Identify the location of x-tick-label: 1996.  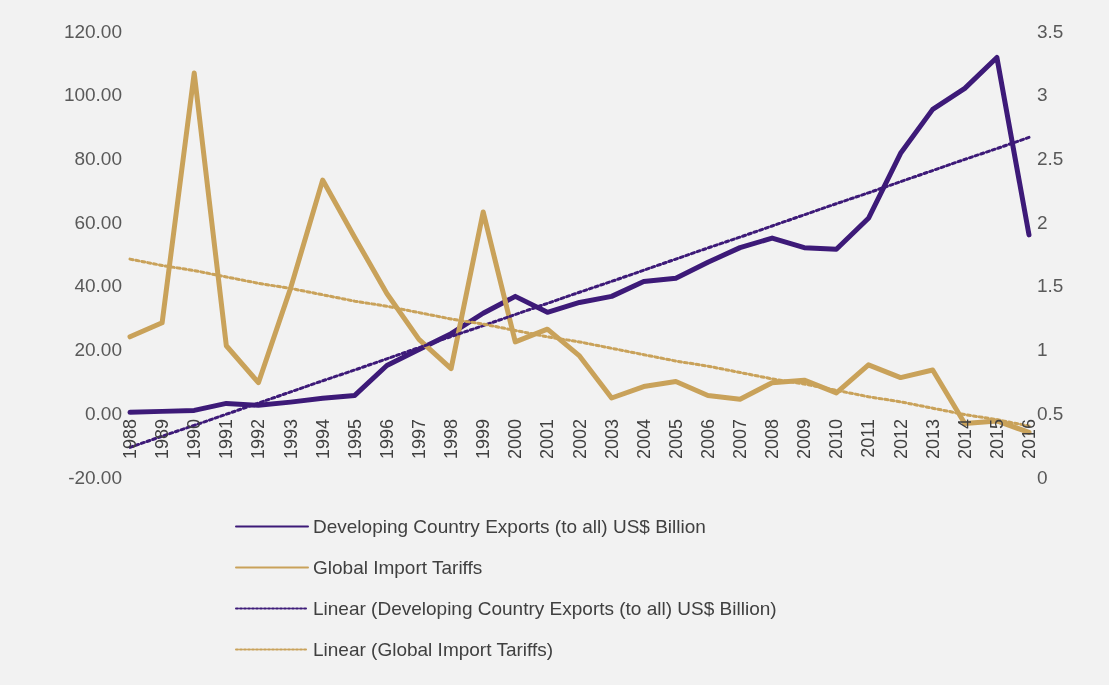
(386, 439).